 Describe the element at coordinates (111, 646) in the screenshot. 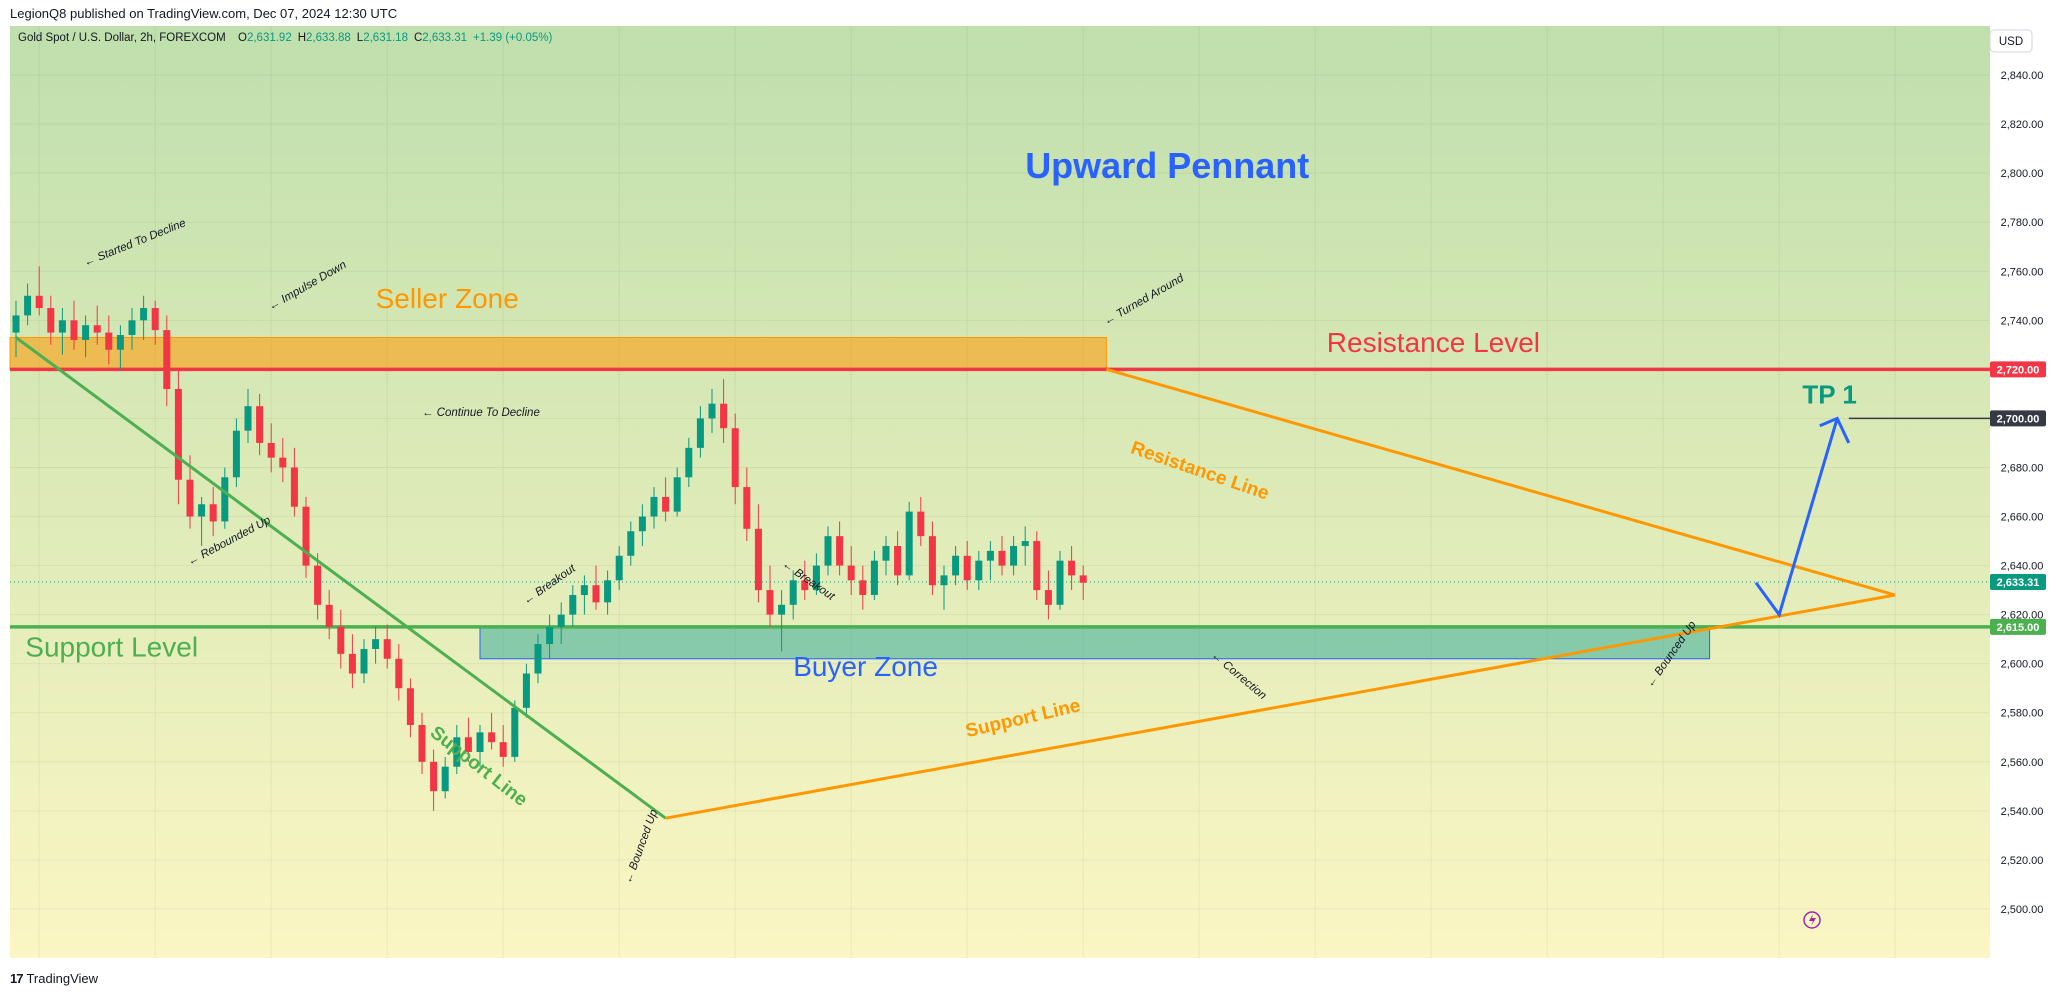

I see `support-level-label: Support Level` at that location.